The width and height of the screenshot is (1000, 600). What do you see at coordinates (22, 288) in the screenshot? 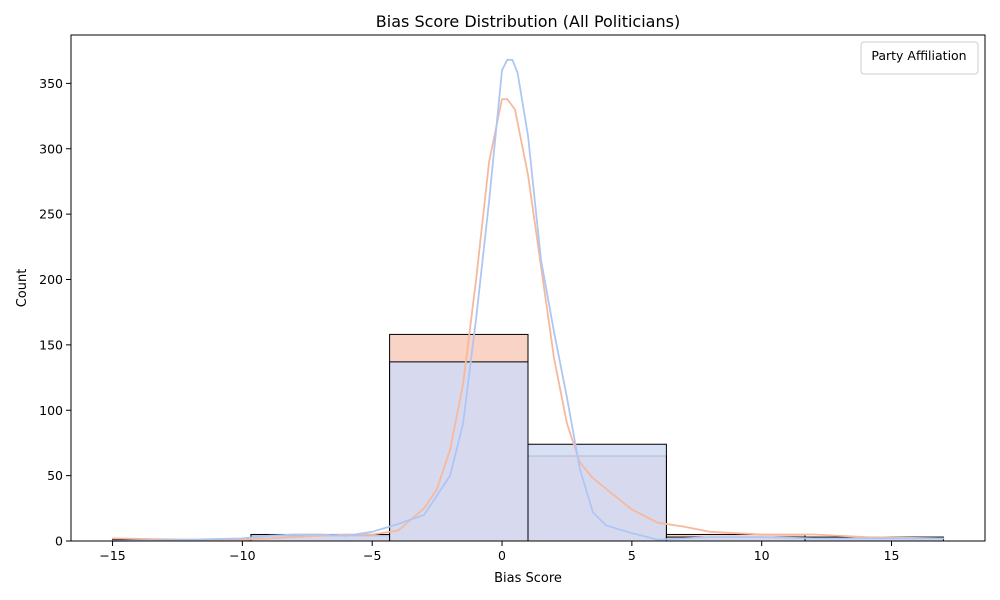
I see `y-axis-title: Count` at bounding box center [22, 288].